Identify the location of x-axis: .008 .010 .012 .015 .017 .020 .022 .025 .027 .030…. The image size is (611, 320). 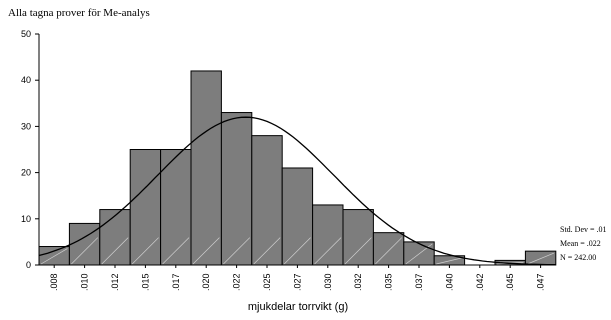
(297, 277).